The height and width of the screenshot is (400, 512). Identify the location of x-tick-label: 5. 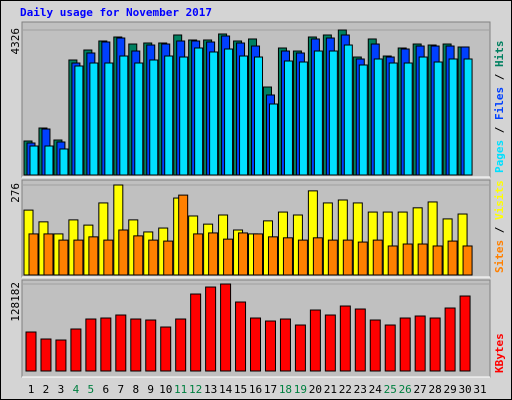
(91, 389).